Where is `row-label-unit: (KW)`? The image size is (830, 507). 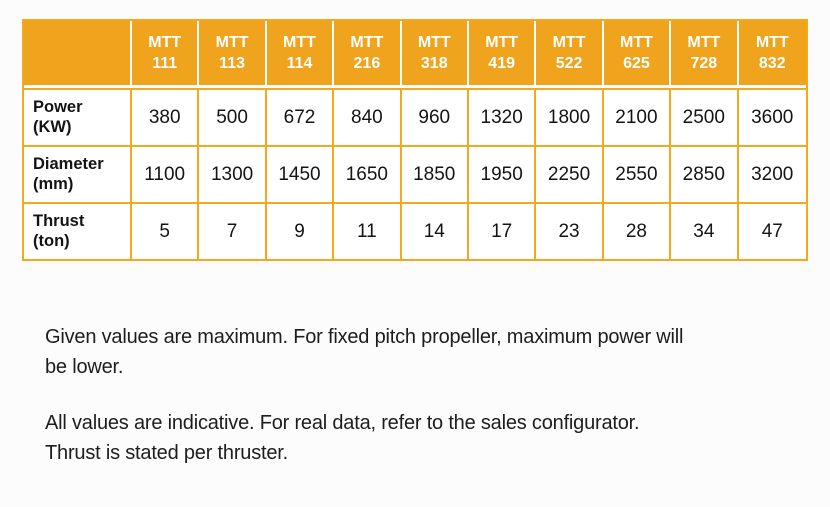 row-label-unit: (KW) is located at coordinates (52, 126).